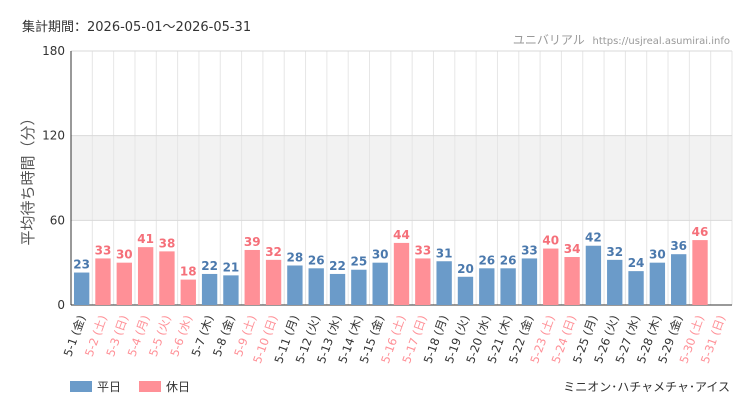 This screenshot has height=410, width=750. What do you see at coordinates (145, 239) in the screenshot?
I see `data-label: 41` at bounding box center [145, 239].